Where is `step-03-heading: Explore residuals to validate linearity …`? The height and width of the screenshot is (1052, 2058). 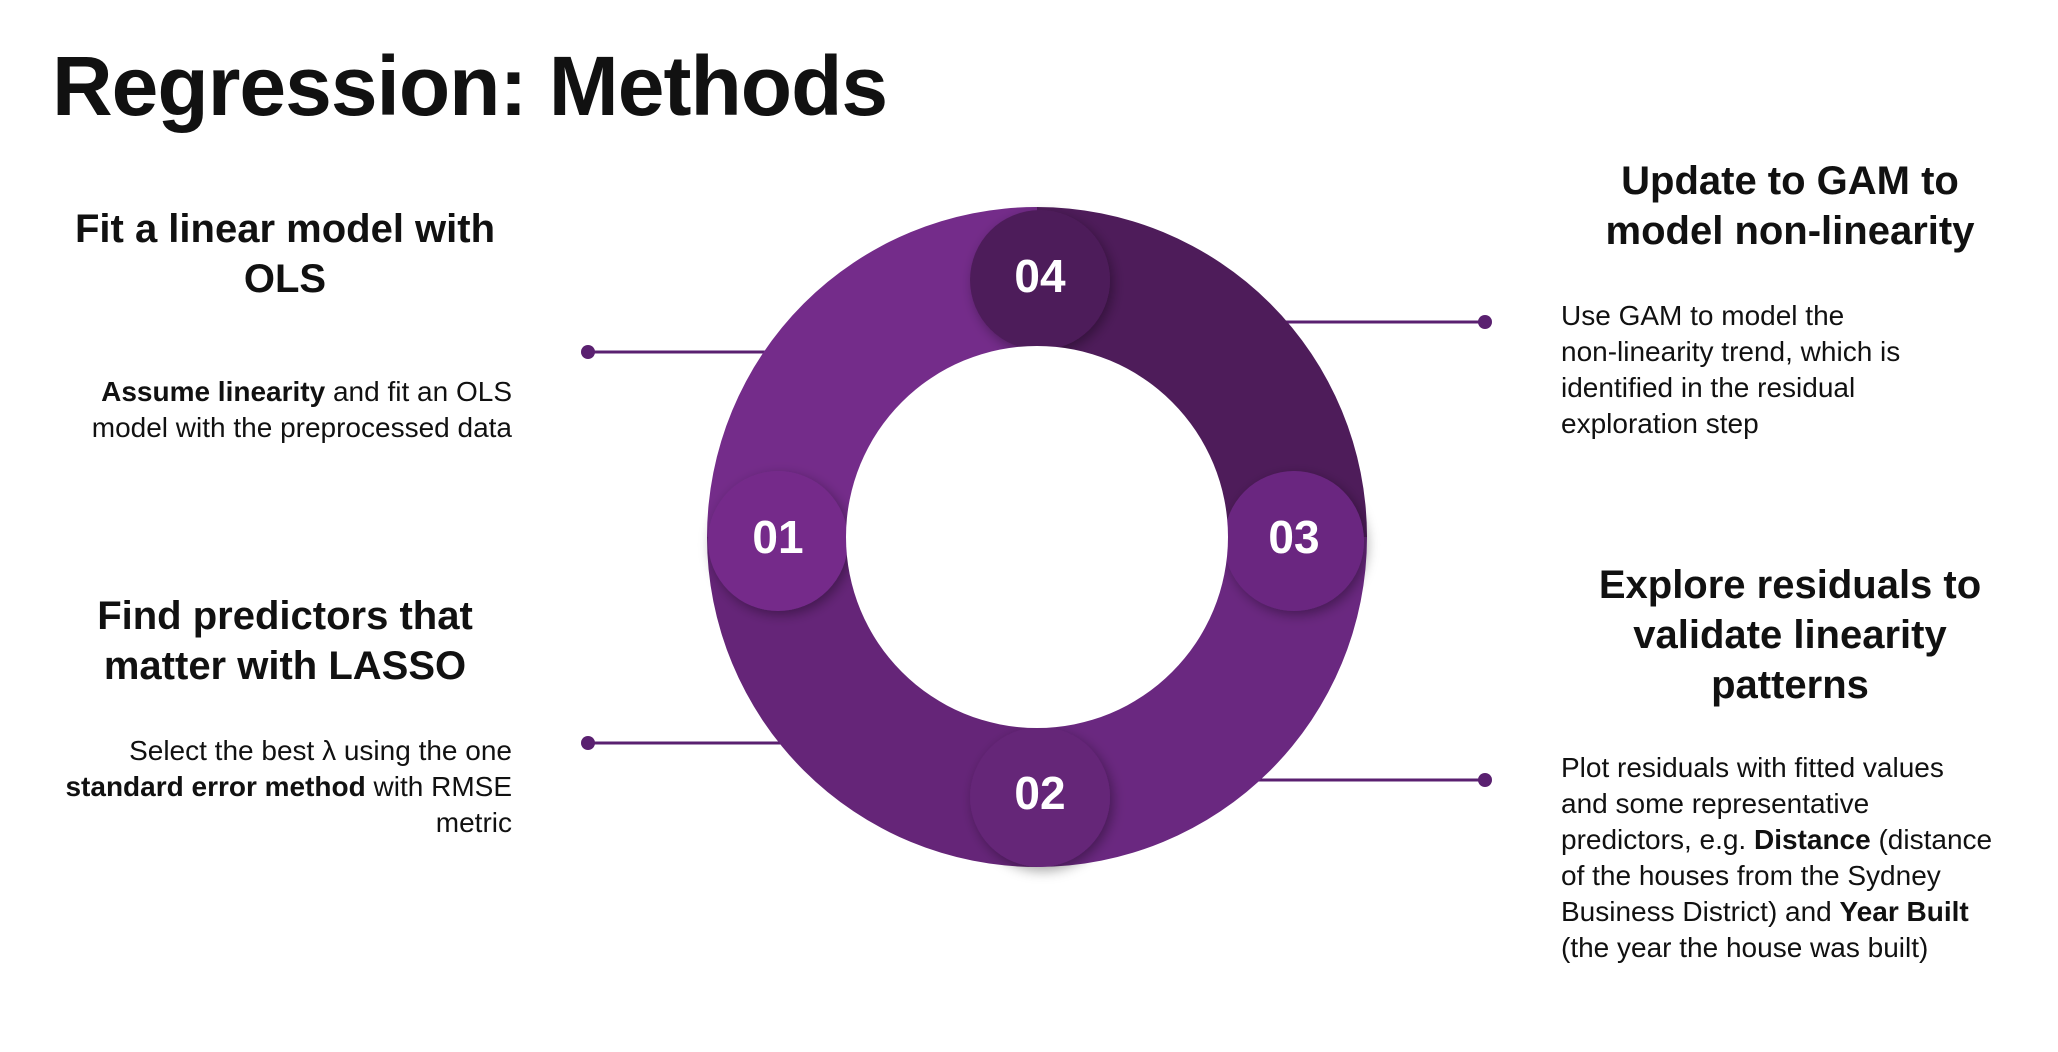
step-03-heading: Explore residuals to validate linearity … is located at coordinates (1790, 635).